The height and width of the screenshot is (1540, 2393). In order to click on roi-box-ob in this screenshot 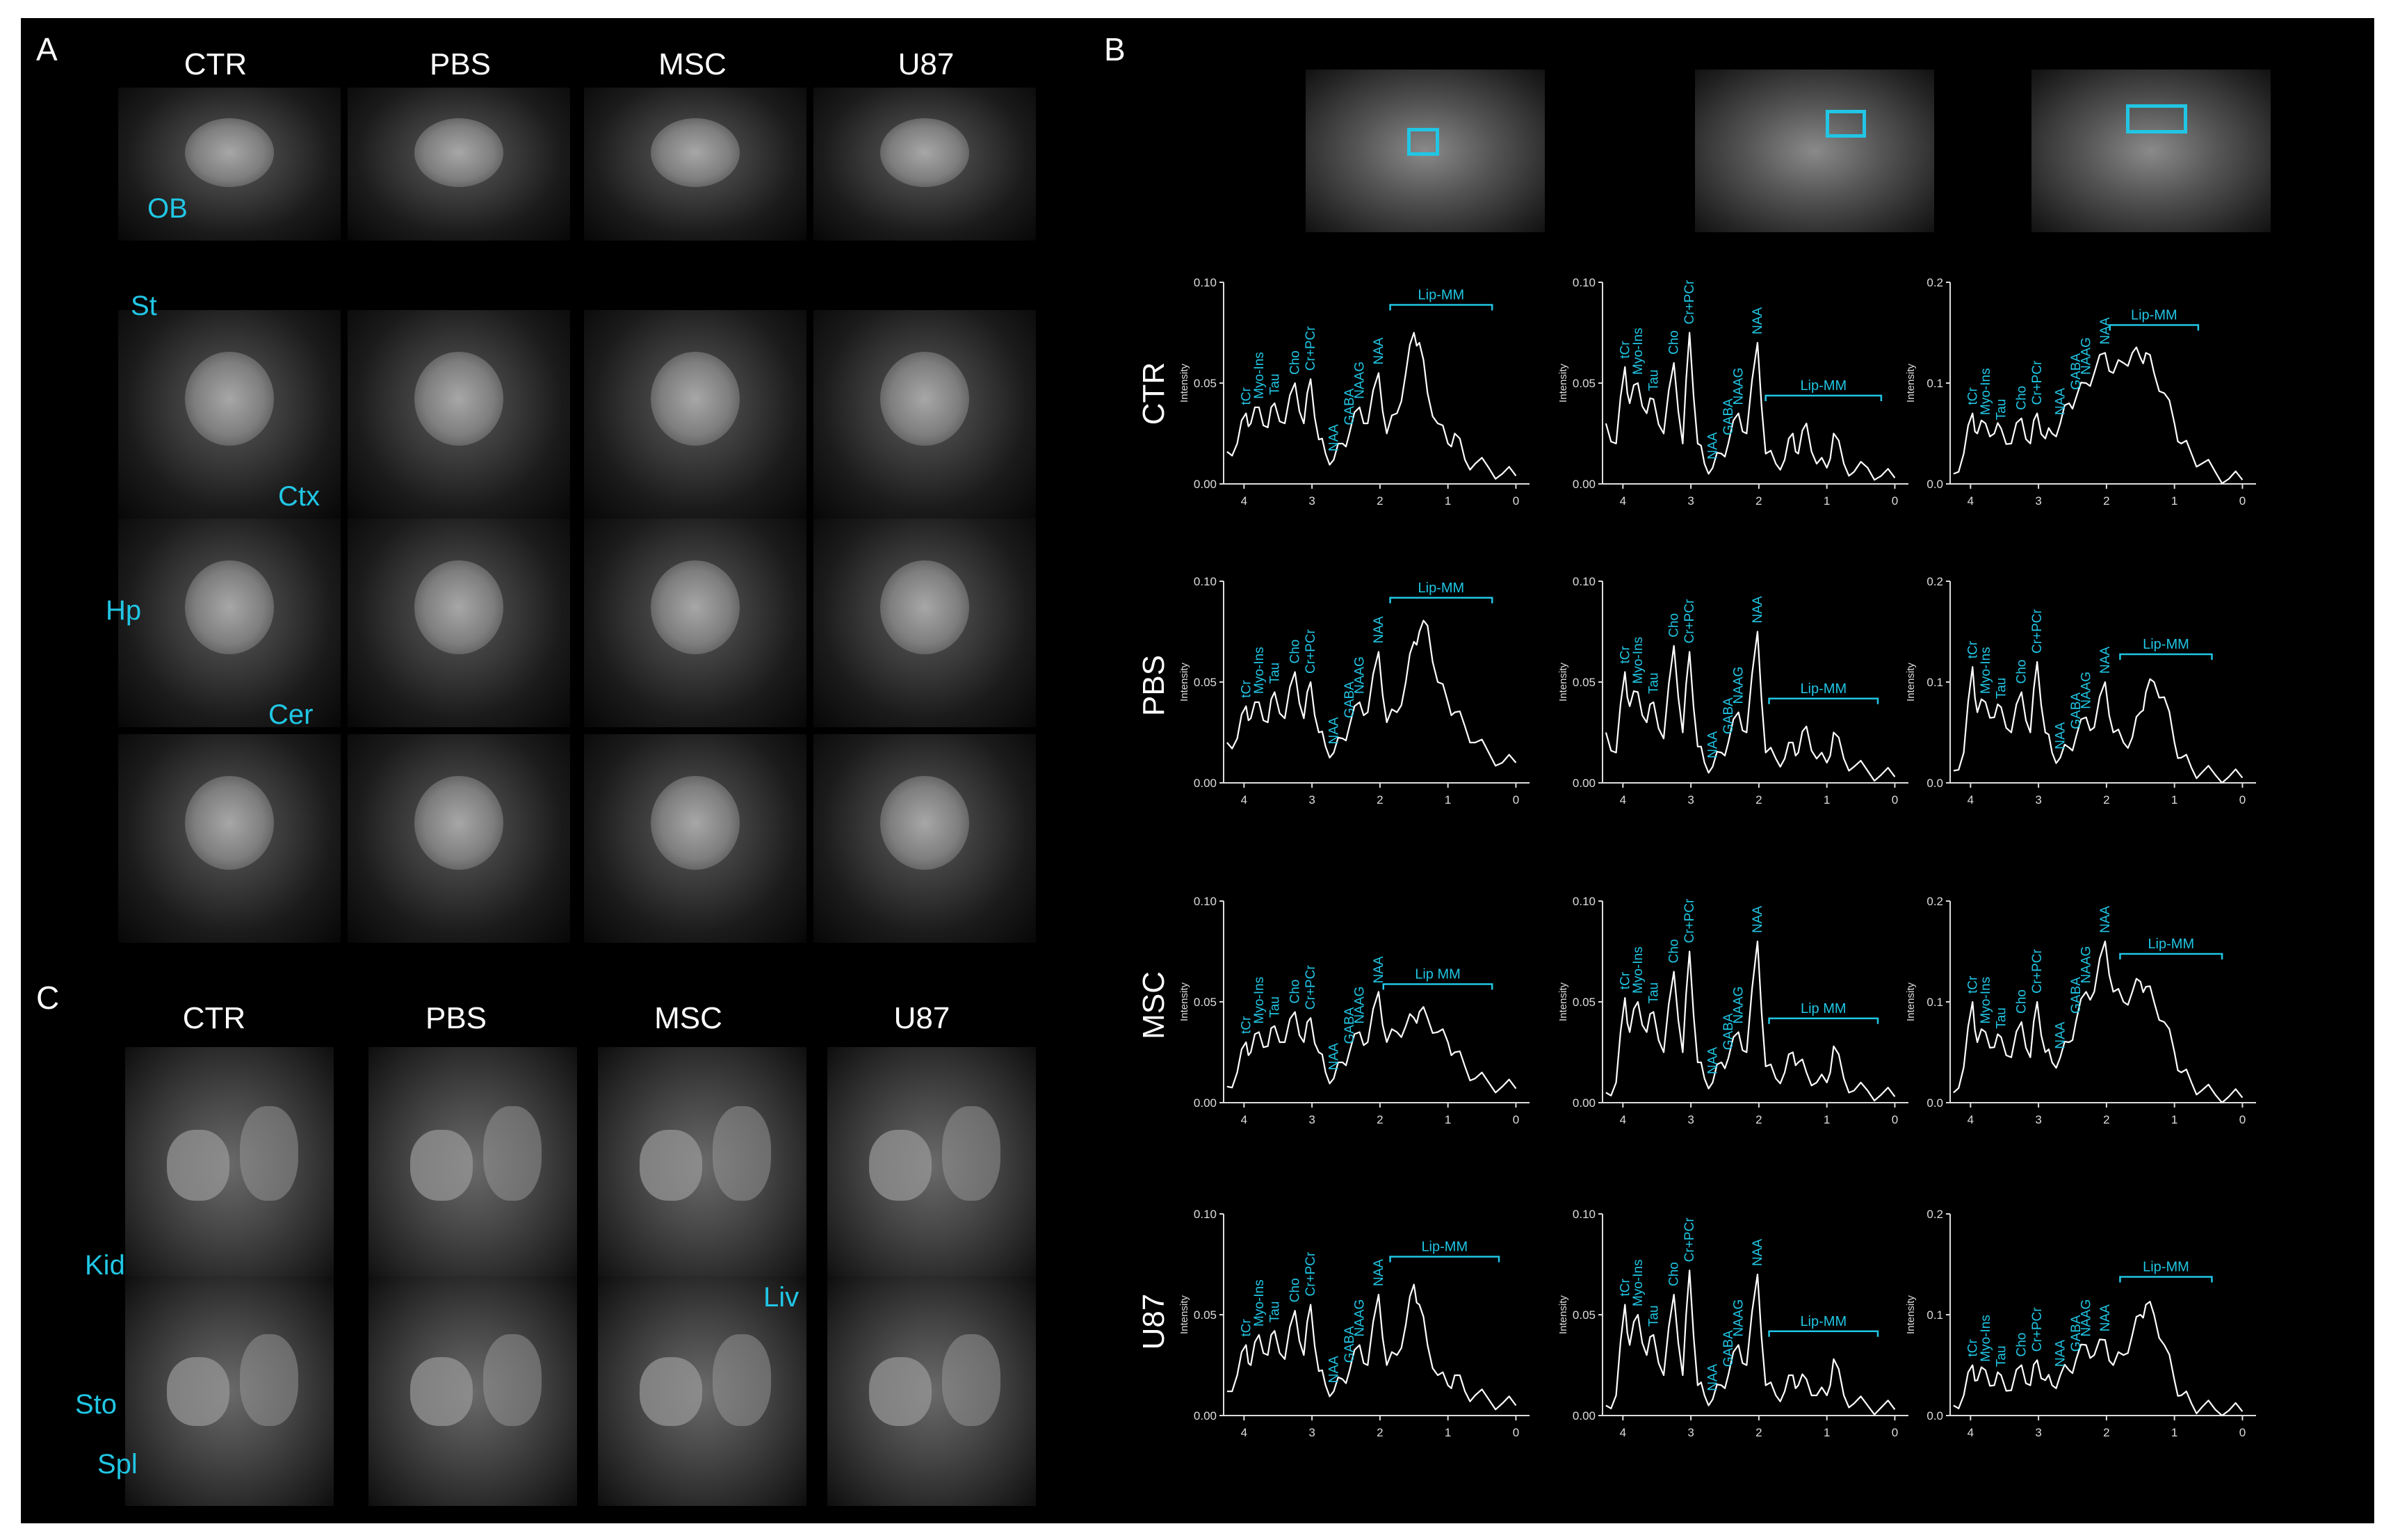, I will do `click(1423, 142)`.